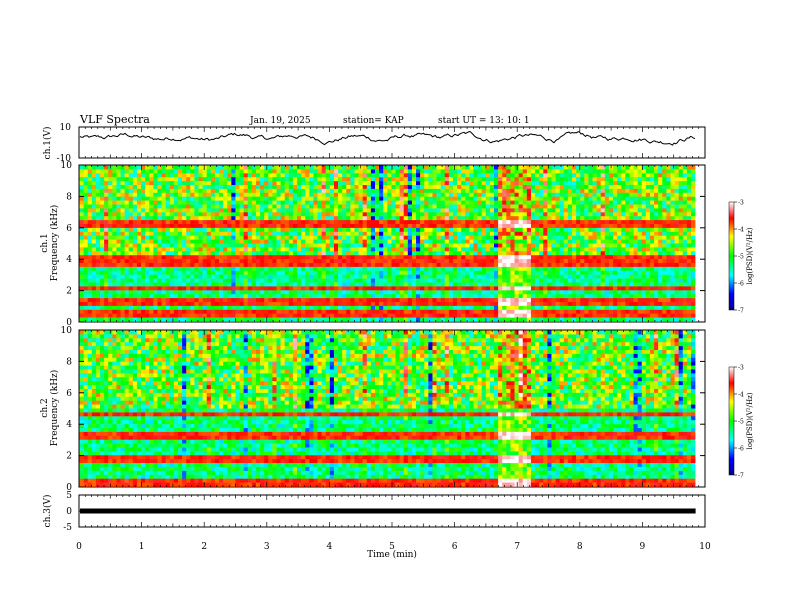 This screenshot has width=792, height=612. Describe the element at coordinates (69, 323) in the screenshot. I see `ch1-spec-y-tick-0: 0` at that location.